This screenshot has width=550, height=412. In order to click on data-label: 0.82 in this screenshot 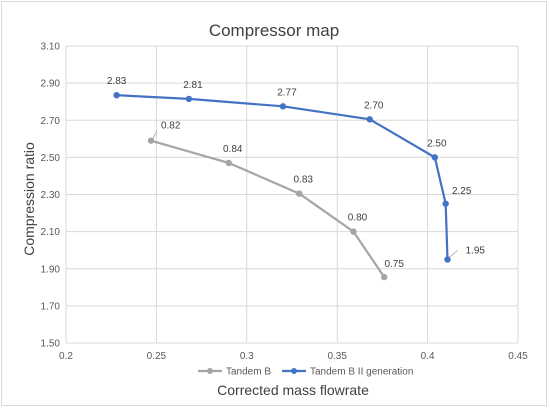, I will do `click(171, 126)`.